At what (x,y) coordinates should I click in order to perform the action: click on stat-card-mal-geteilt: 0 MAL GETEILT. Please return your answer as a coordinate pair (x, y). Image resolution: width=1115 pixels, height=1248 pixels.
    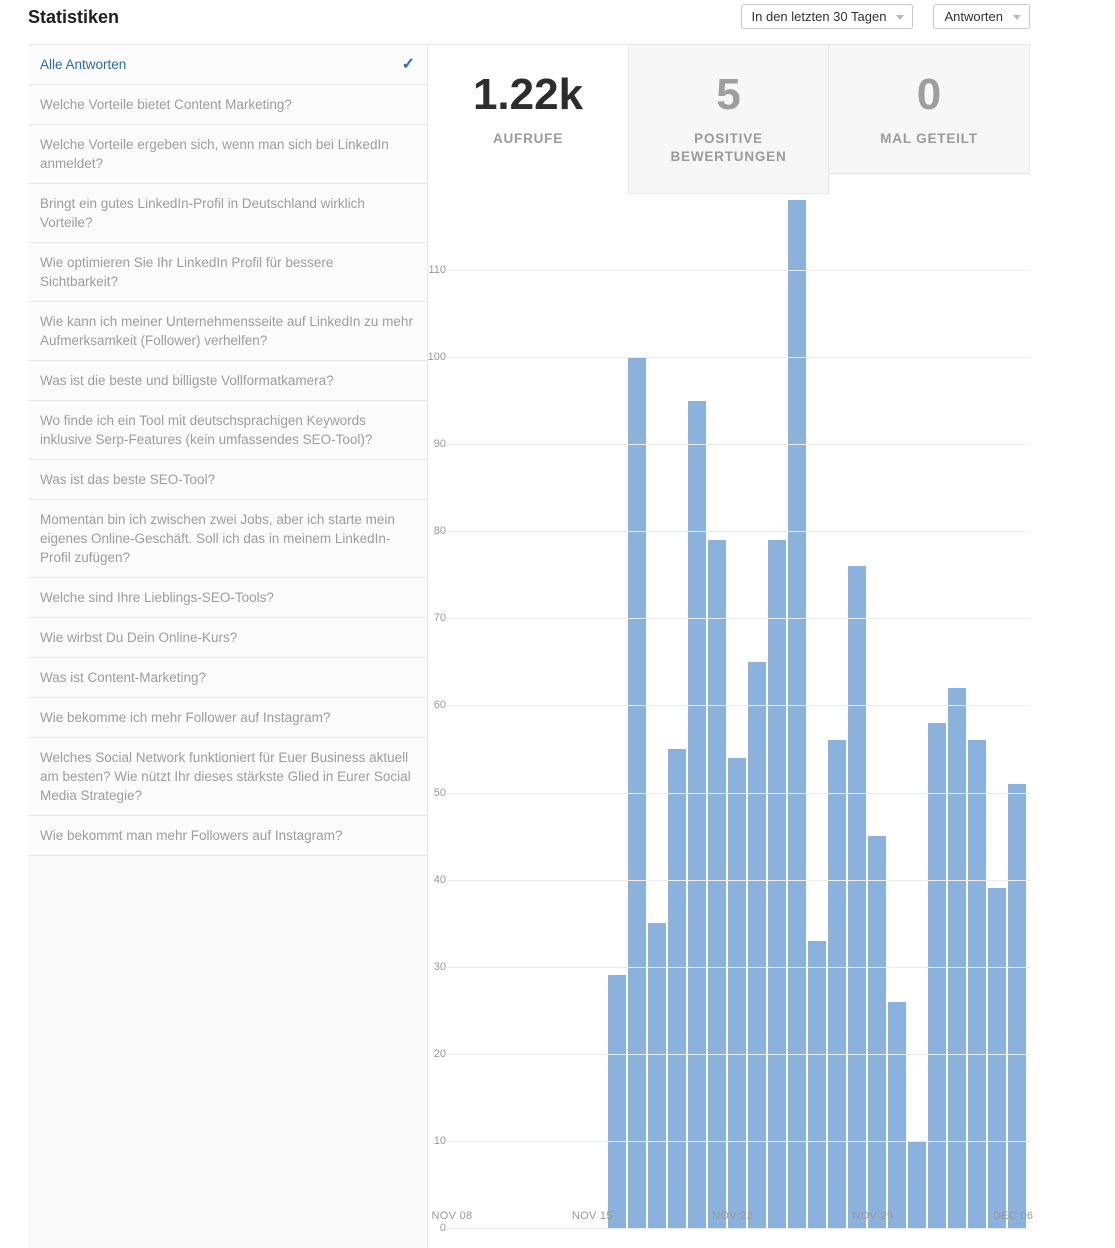
    Looking at the image, I should click on (929, 109).